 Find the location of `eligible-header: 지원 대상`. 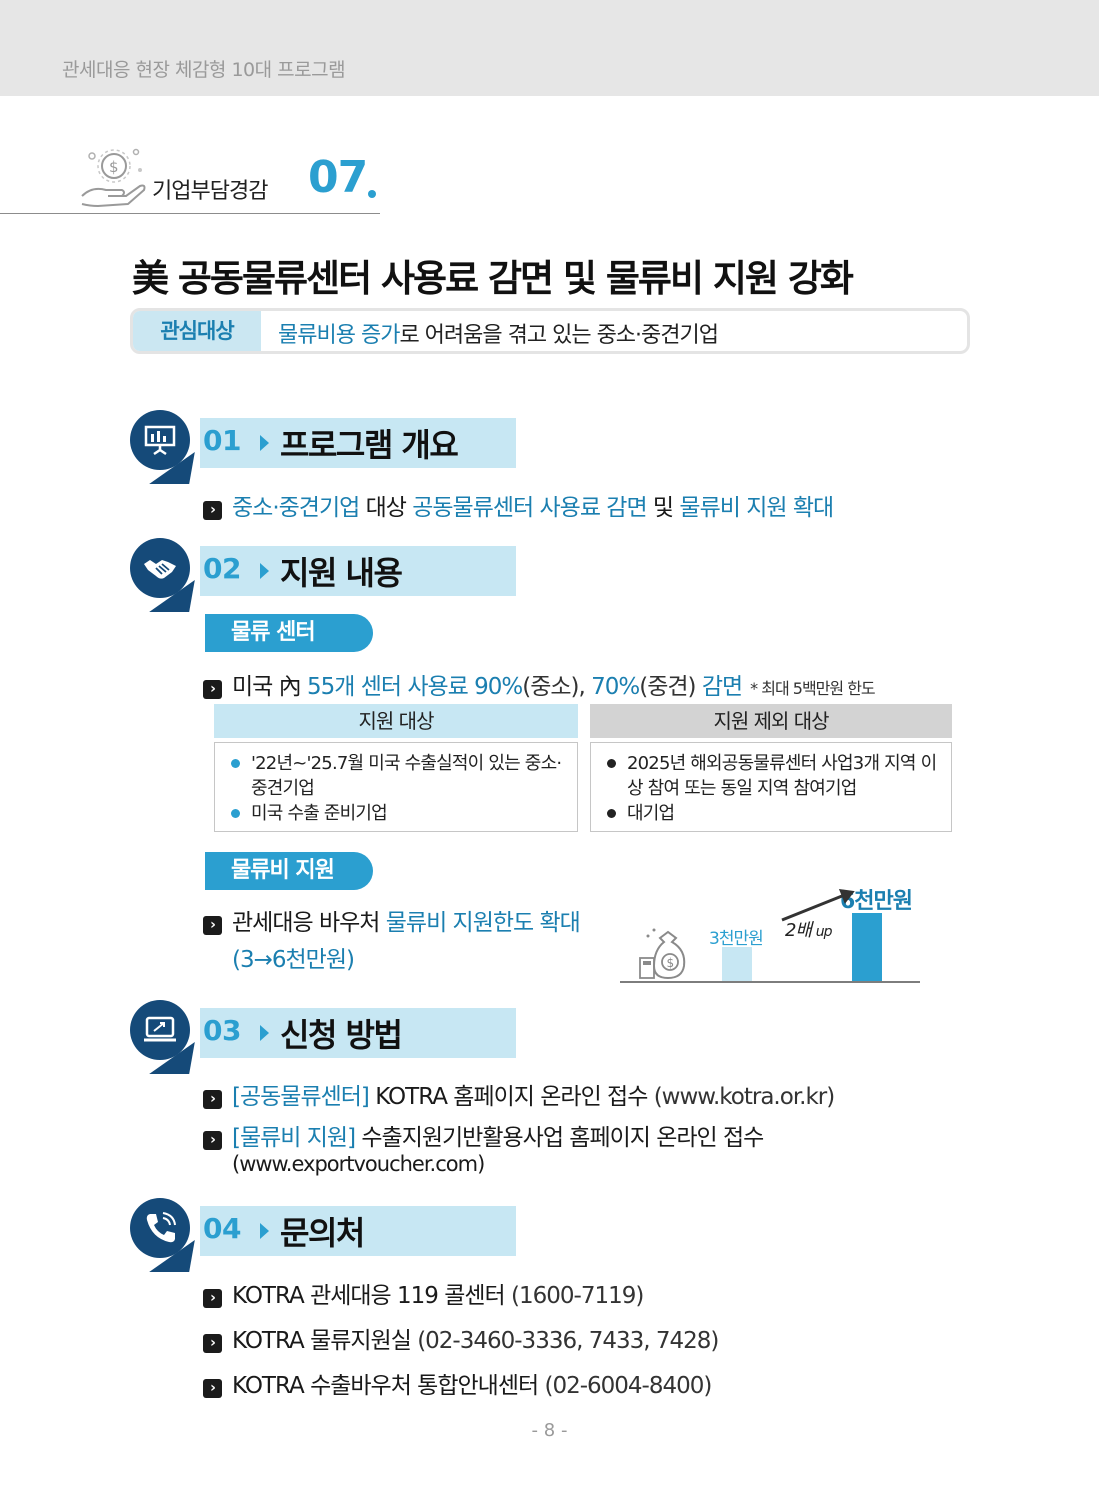

eligible-header: 지원 대상 is located at coordinates (396, 721).